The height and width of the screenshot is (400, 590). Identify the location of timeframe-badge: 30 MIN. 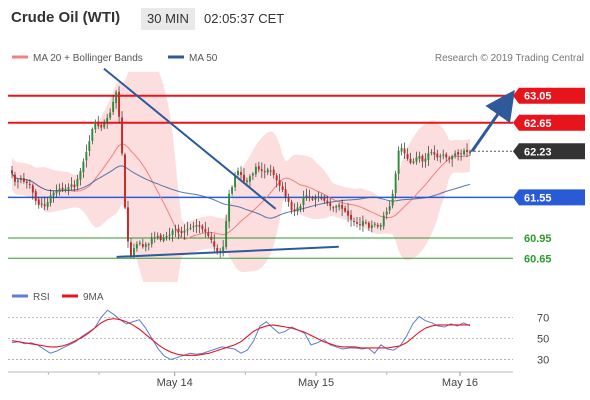
(168, 19).